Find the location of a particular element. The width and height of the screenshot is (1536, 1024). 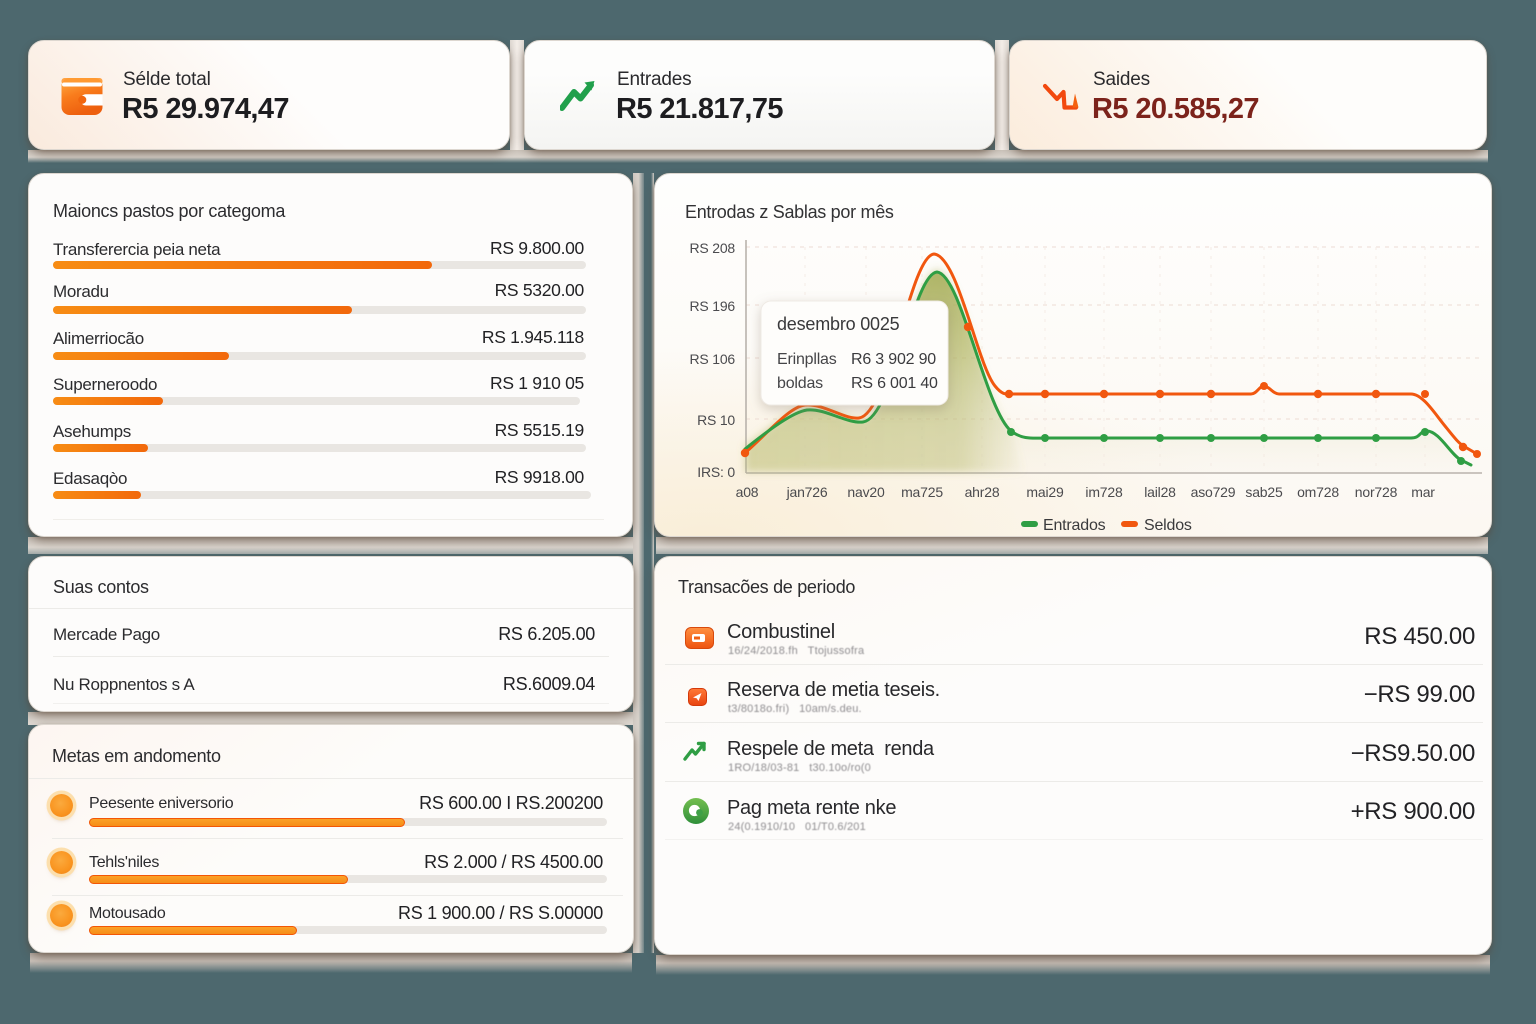

svg-text: sab25 is located at coordinates (1264, 492).